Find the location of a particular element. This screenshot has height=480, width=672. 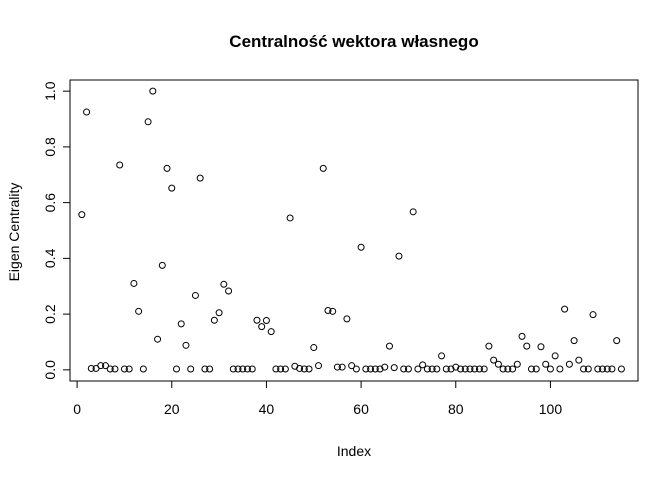

y-tick-label: 0.2 is located at coordinates (50, 314).